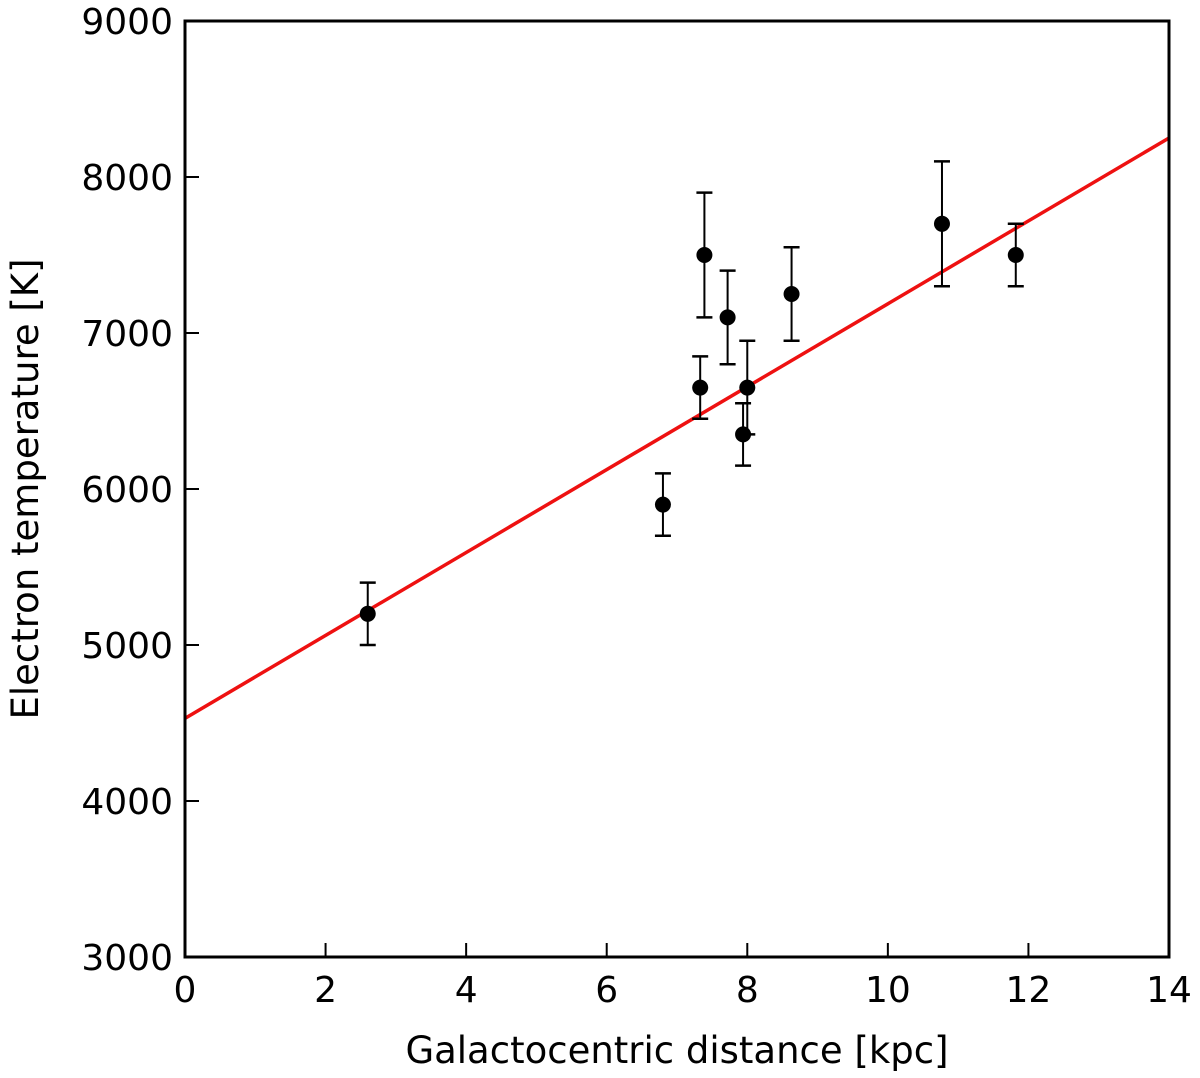 This screenshot has height=1078, width=1200. I want to click on y-axis-label: Electron temperature [K], so click(25, 489).